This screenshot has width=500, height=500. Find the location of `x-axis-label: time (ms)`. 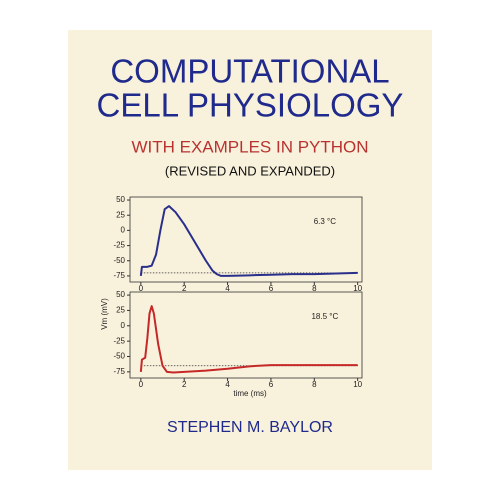

x-axis-label: time (ms) is located at coordinates (250, 393).